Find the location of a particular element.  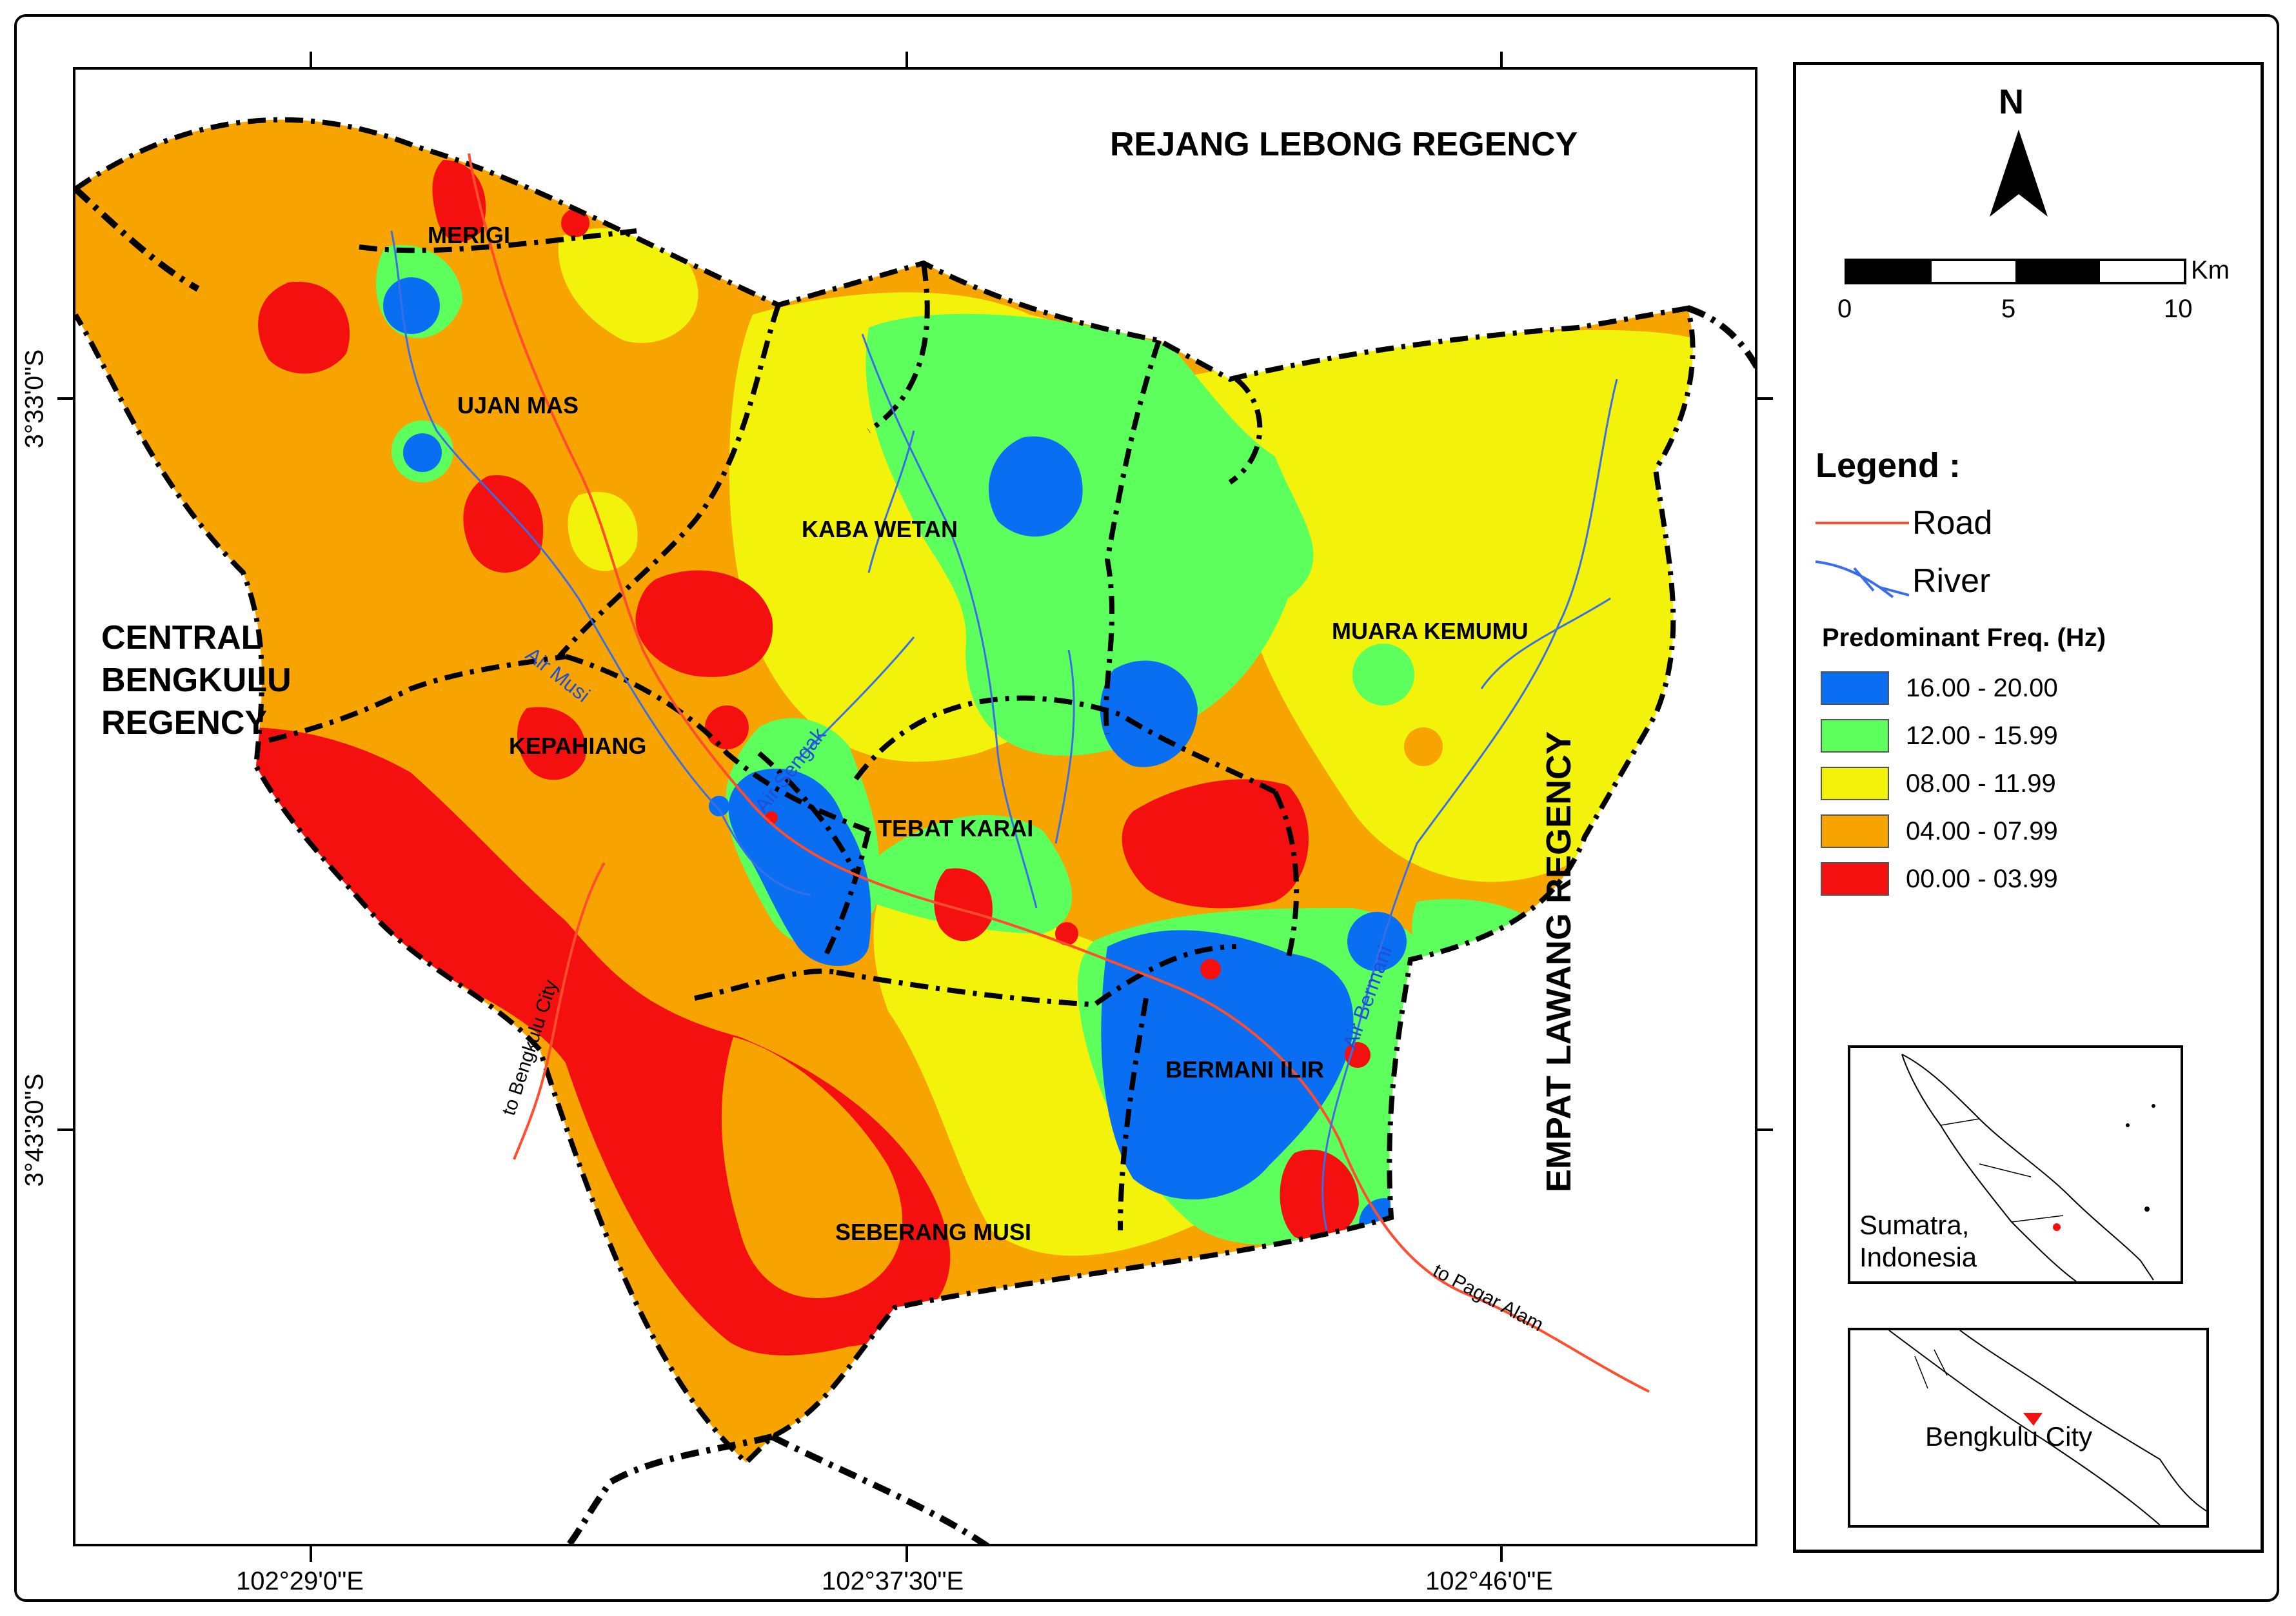

sumatra-outline is located at coordinates (2028, 1167).